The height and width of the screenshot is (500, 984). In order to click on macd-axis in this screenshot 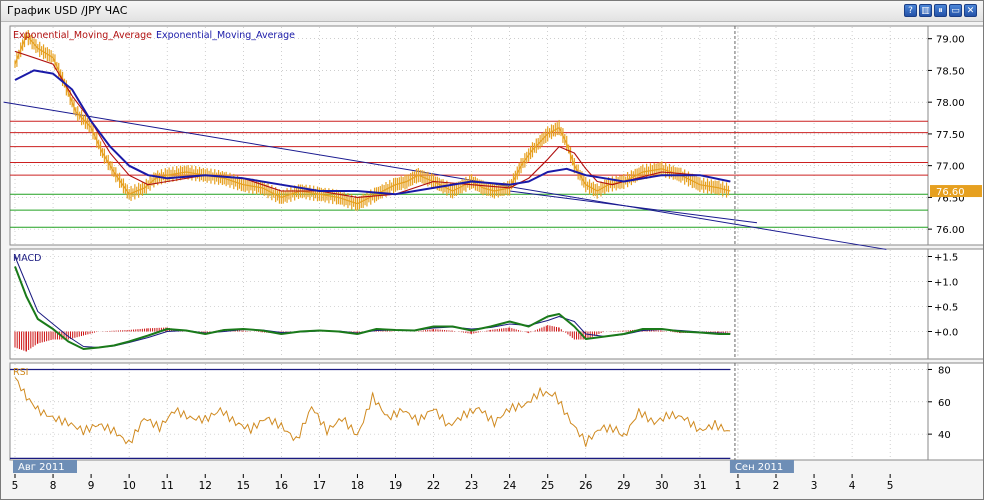, I will do `click(955, 304)`.